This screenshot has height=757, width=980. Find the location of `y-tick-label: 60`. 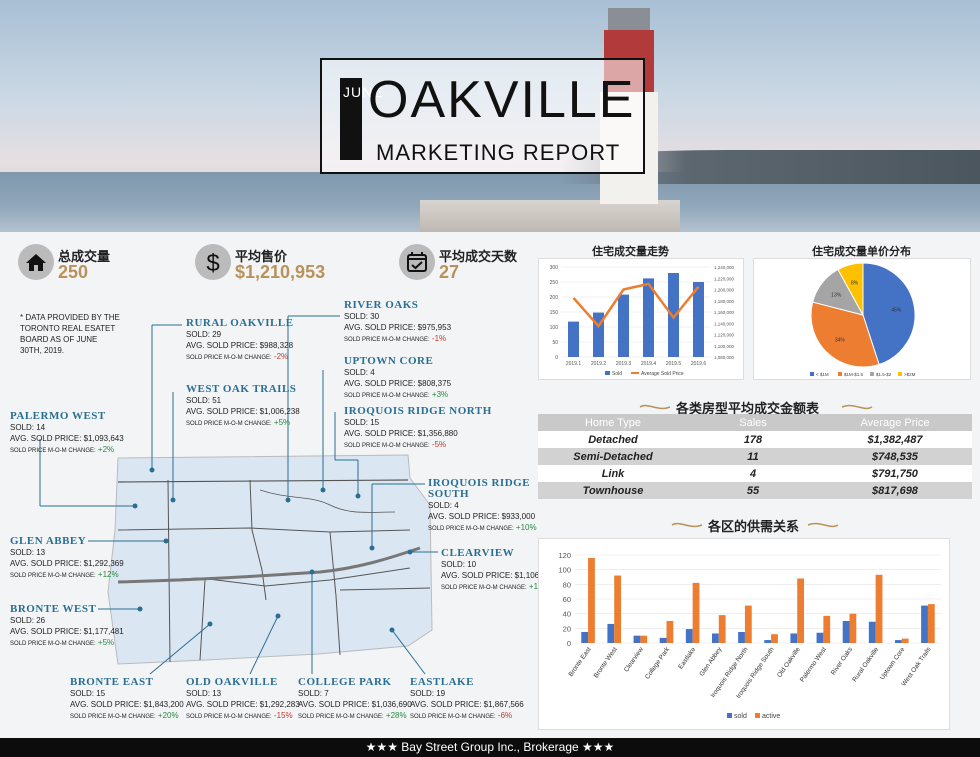

y-tick-label: 60 is located at coordinates (567, 599).